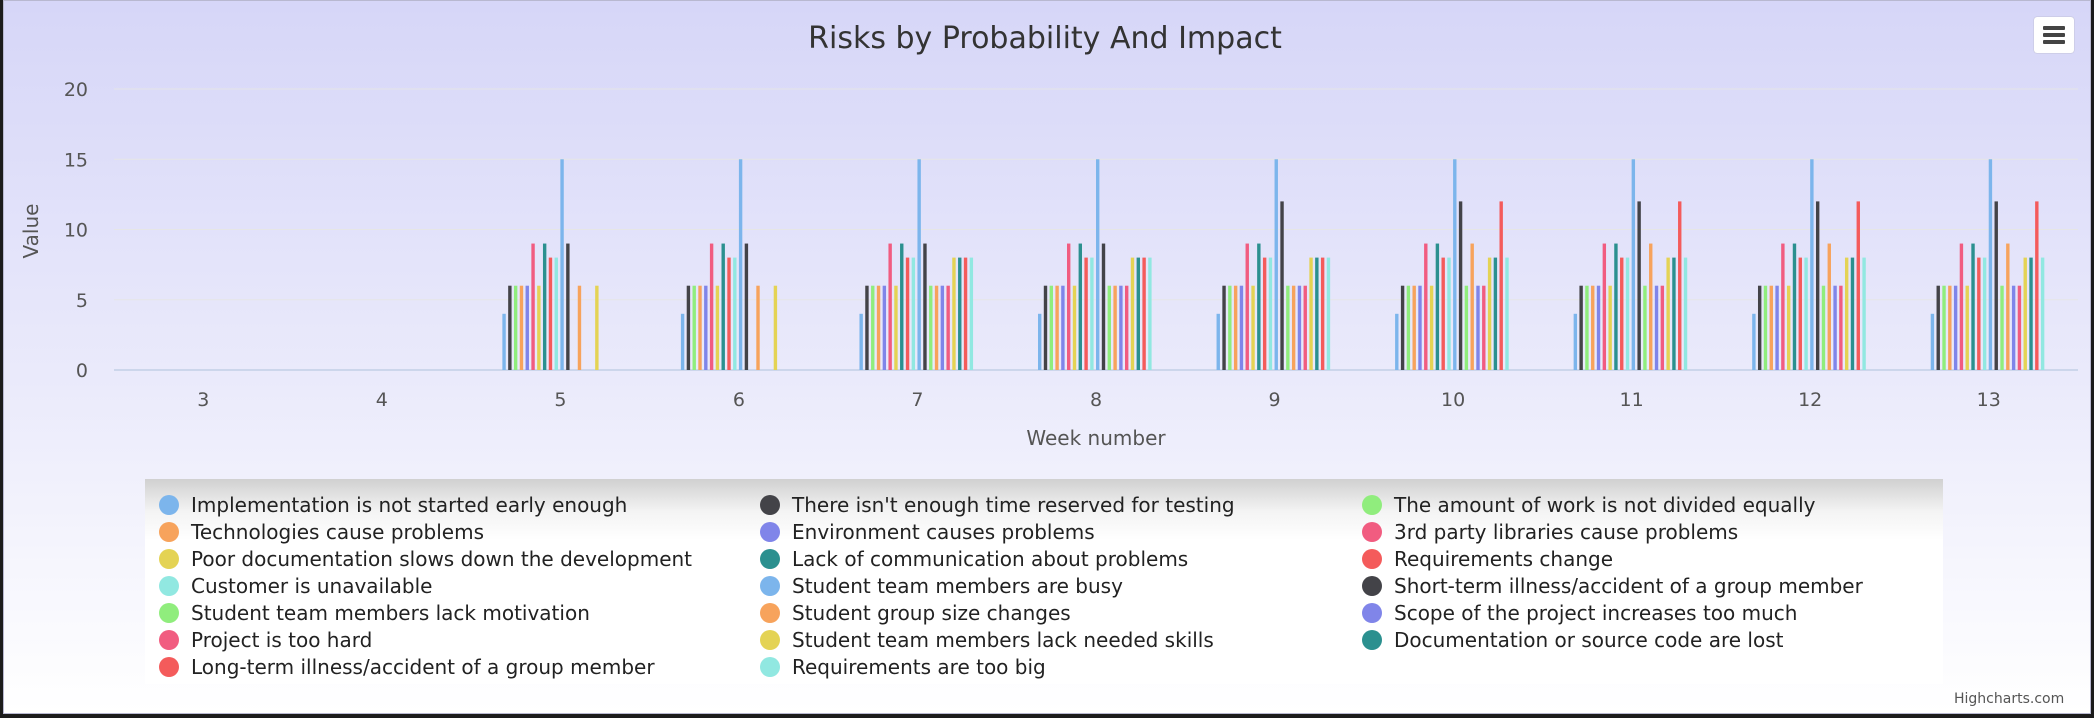  Describe the element at coordinates (957, 586) in the screenshot. I see `legend-label: Student team members are busy` at that location.